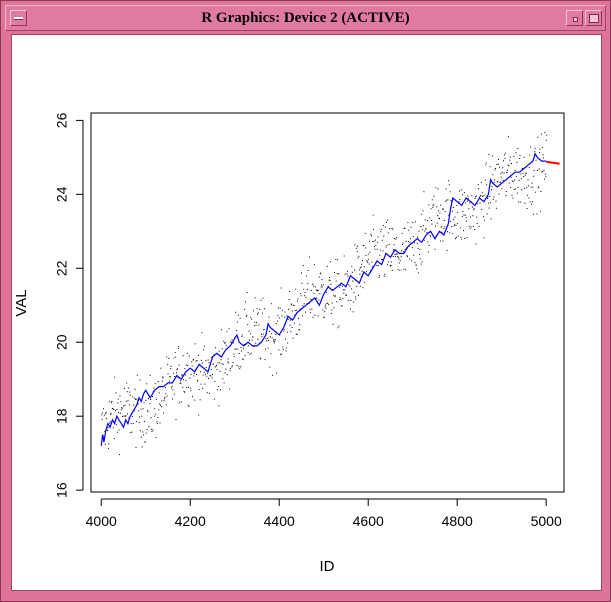 Image resolution: width=611 pixels, height=602 pixels. Describe the element at coordinates (18, 18) in the screenshot. I see `window-menu-button` at that location.